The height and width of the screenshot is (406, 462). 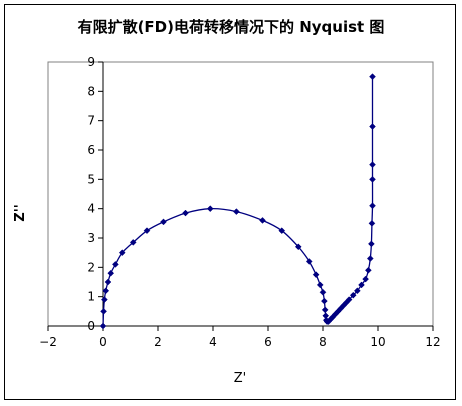 I want to click on x-tick-label: 12, so click(x=432, y=342).